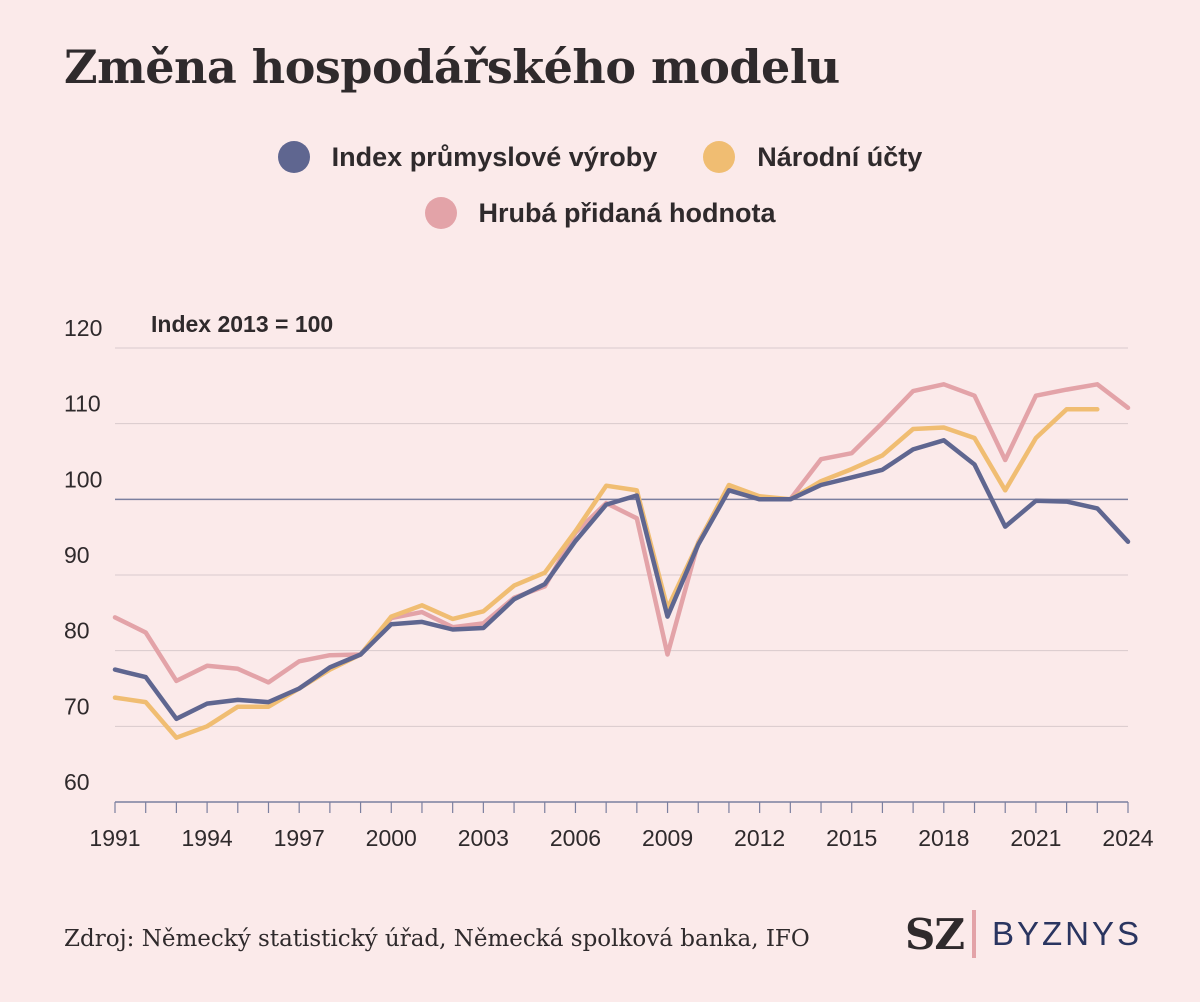  I want to click on x-tick-label-2021: 2021, so click(1035, 838).